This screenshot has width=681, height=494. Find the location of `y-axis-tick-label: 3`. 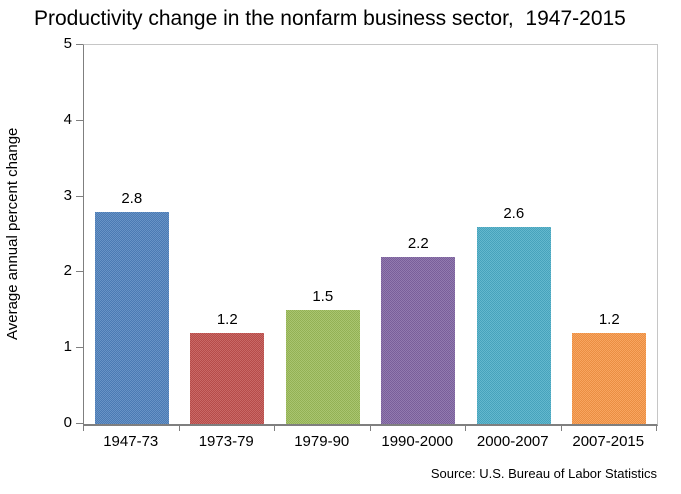

y-axis-tick-label: 3 is located at coordinates (67, 195).